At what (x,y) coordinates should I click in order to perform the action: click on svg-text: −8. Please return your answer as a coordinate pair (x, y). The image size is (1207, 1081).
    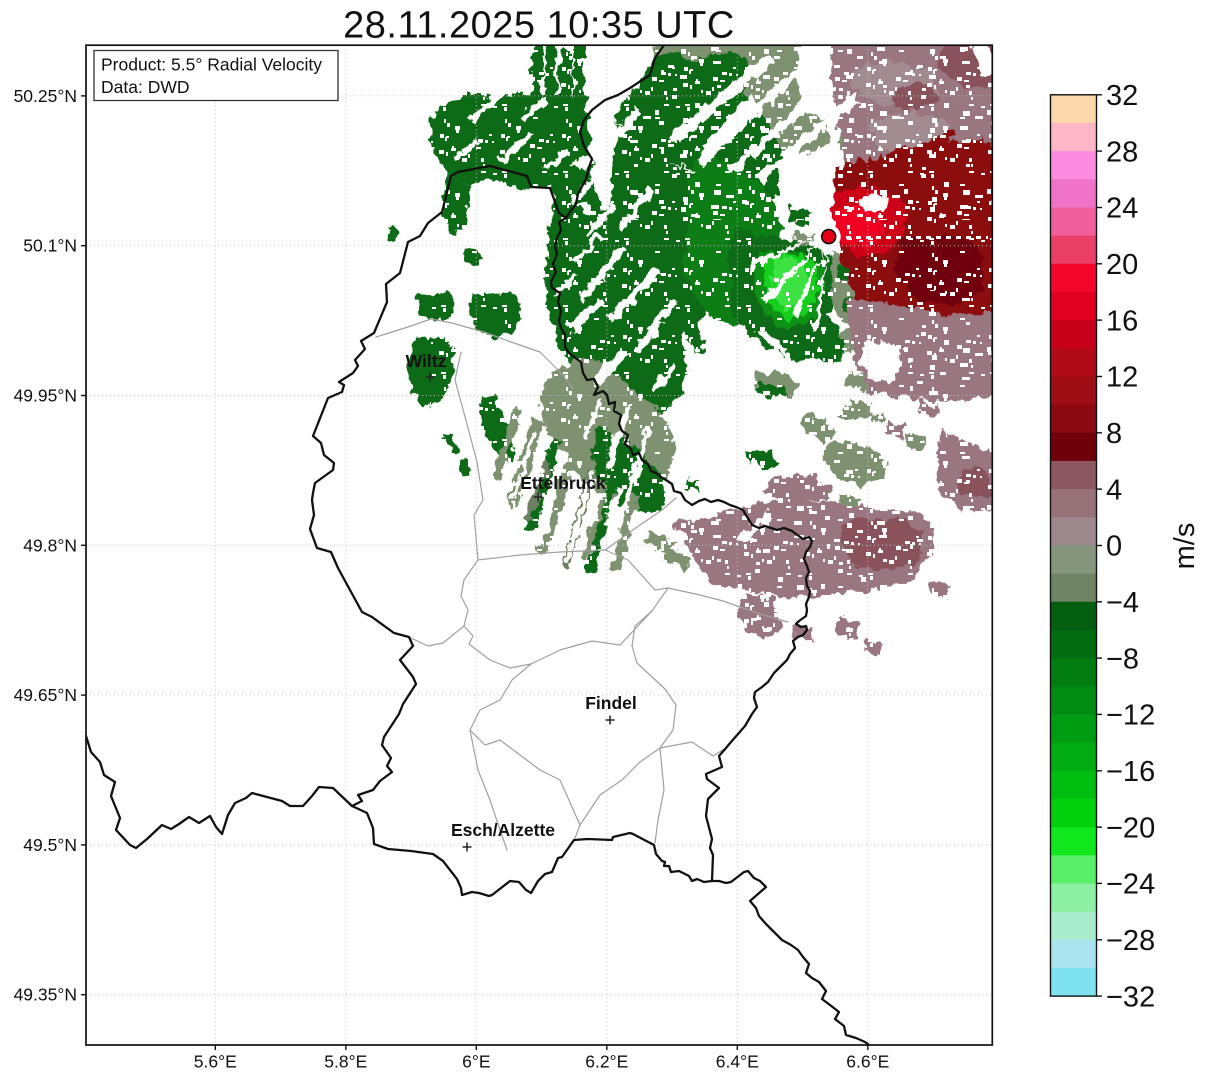
    Looking at the image, I should click on (1122, 659).